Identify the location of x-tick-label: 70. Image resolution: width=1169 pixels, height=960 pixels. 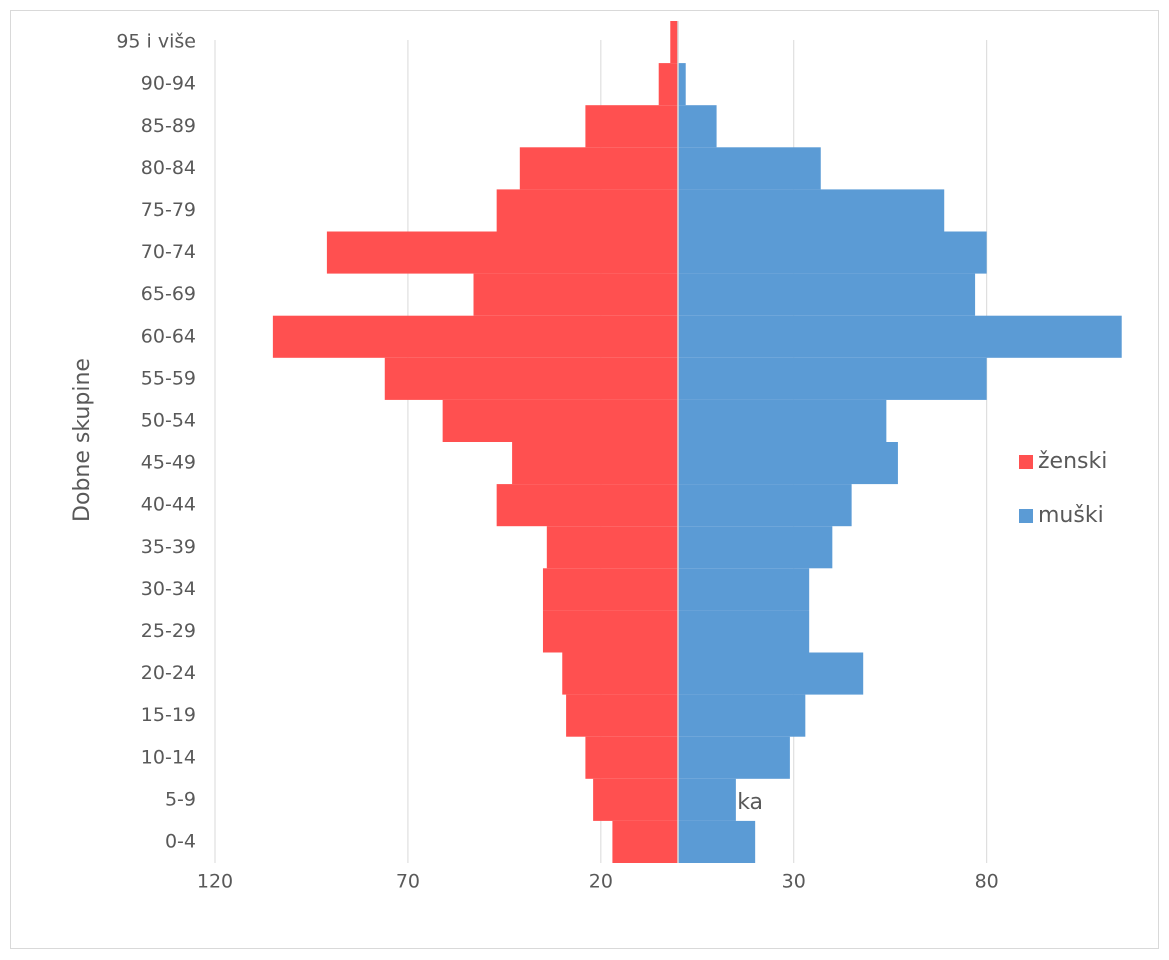
(408, 882).